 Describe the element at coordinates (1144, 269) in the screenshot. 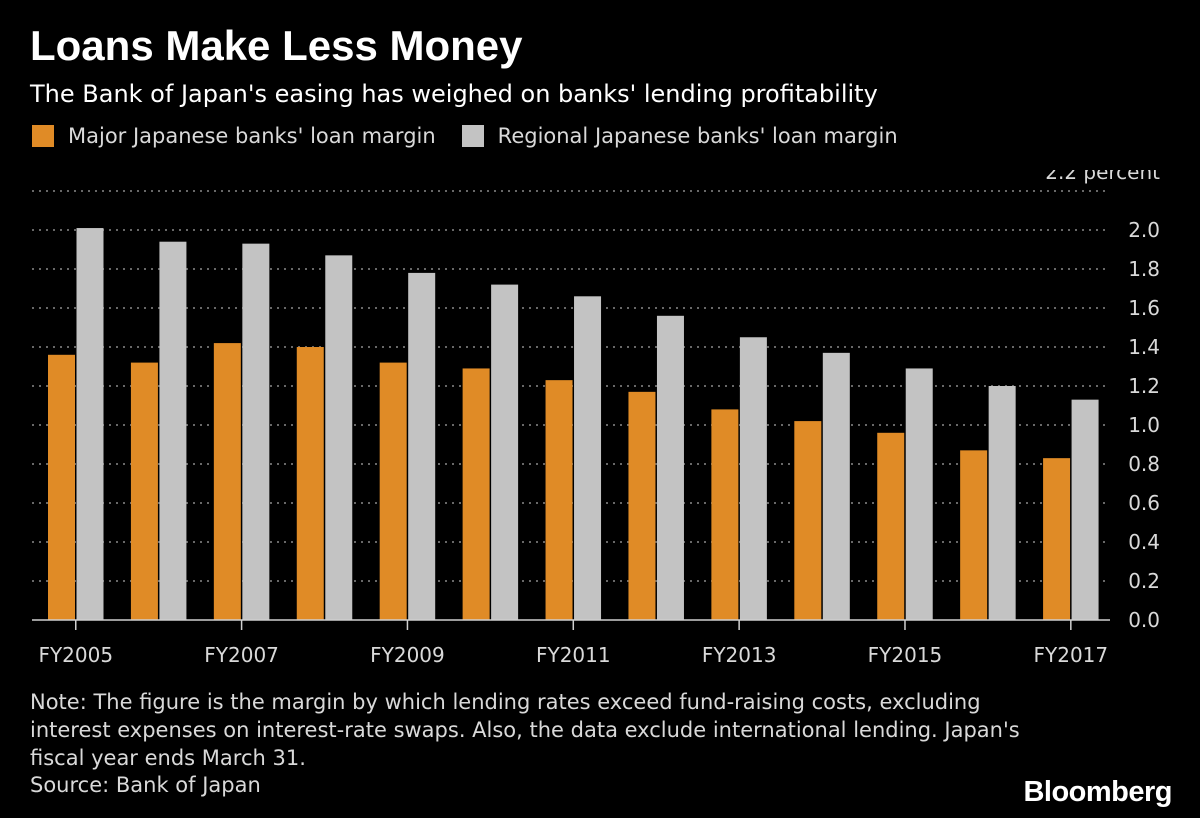

I see `y-tick-label: 1.8` at that location.